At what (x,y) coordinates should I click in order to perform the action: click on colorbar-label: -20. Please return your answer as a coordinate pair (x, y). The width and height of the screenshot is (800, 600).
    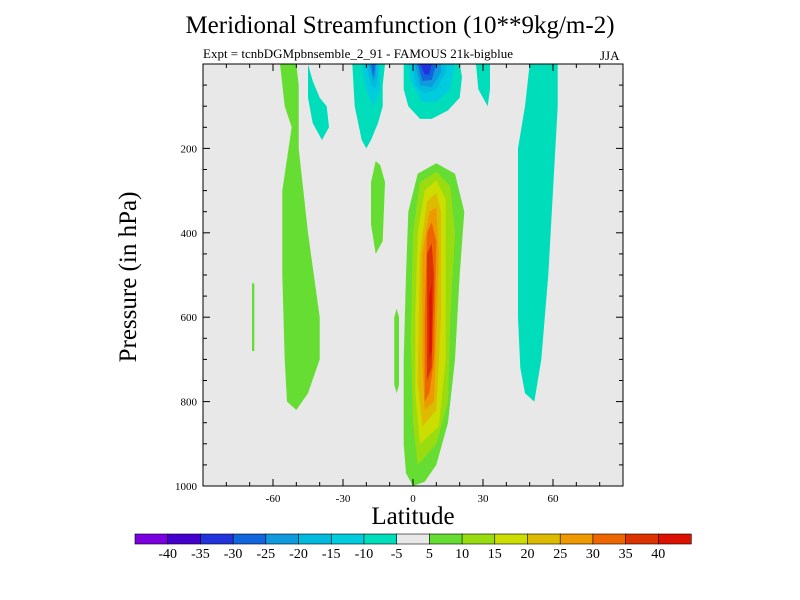
    Looking at the image, I should click on (298, 554).